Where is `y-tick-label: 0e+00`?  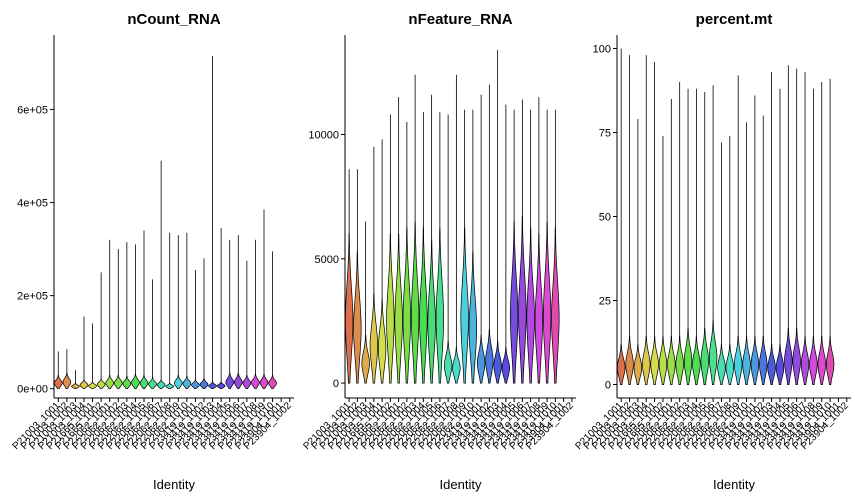 y-tick-label: 0e+00 is located at coordinates (32, 390).